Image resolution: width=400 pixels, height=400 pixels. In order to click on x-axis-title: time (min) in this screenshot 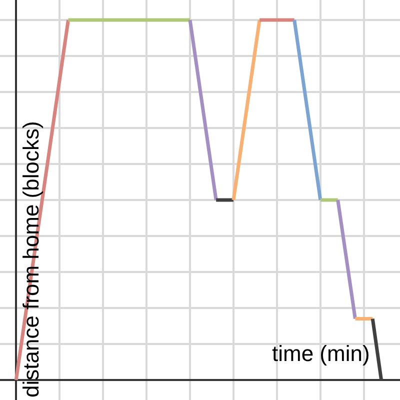, I will do `click(321, 353)`.